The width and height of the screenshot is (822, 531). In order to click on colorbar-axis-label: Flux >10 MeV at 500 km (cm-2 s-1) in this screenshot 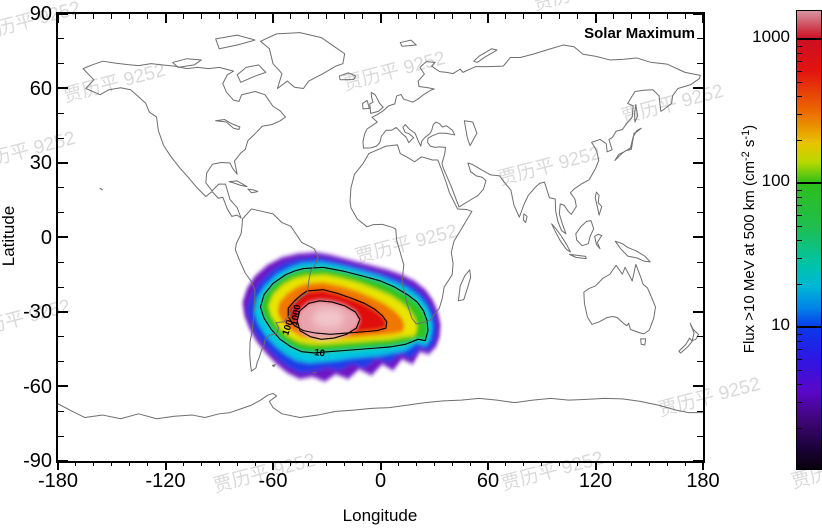, I will do `click(752, 239)`.